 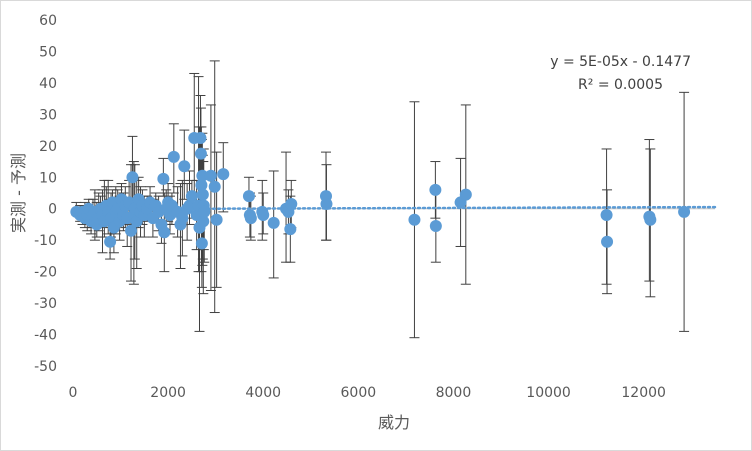 I want to click on y-tick-label: 30, so click(x=48, y=115).